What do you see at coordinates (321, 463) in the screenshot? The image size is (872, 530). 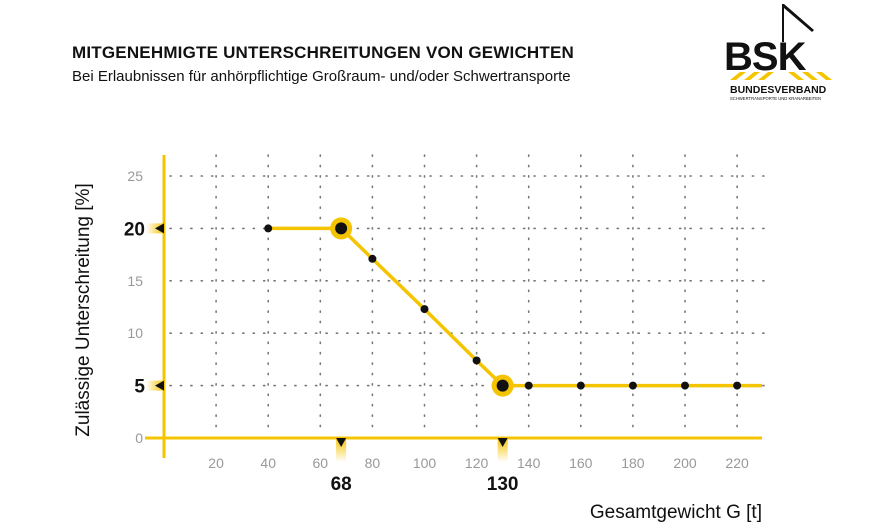 I see `x-tick-label: 60` at bounding box center [321, 463].